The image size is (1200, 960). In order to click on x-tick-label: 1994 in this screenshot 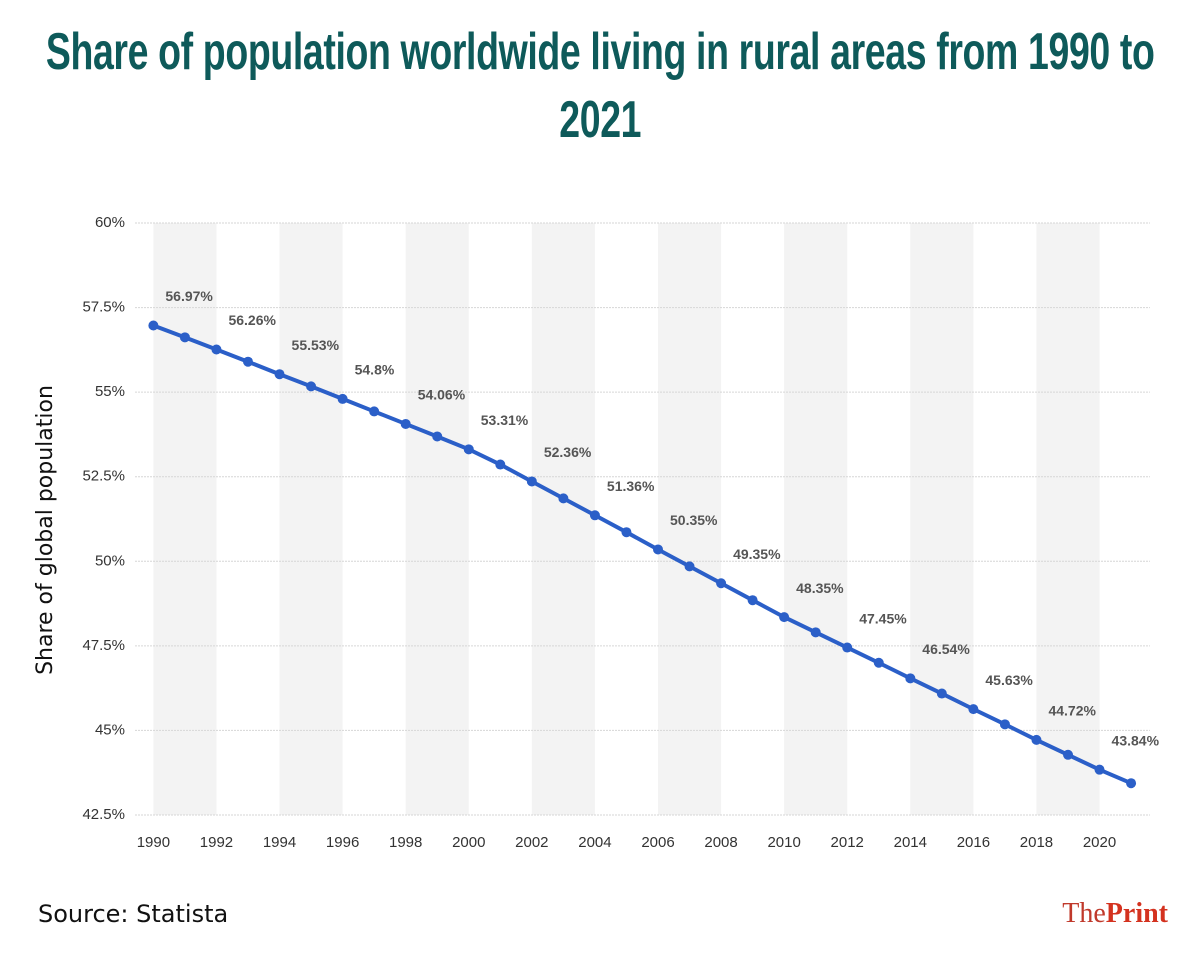, I will do `click(279, 842)`.